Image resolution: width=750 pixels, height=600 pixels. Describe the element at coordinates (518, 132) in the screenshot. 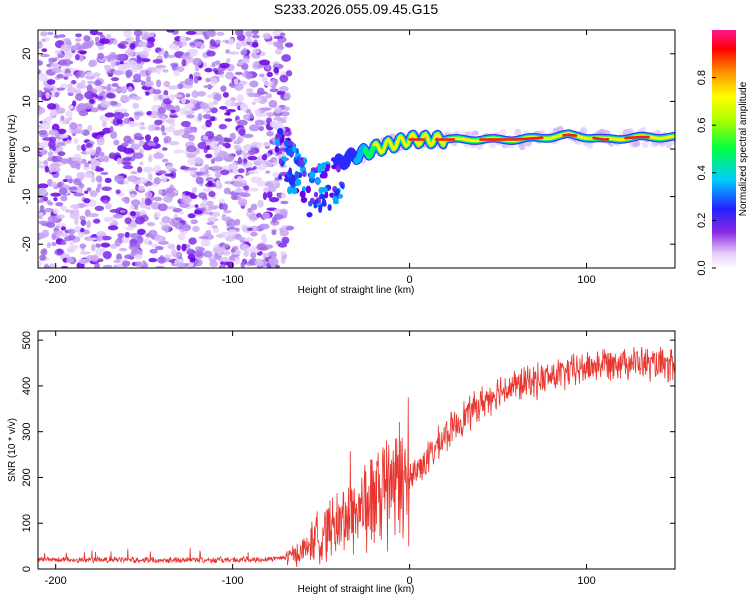

I see `ridge-halo-mark` at that location.